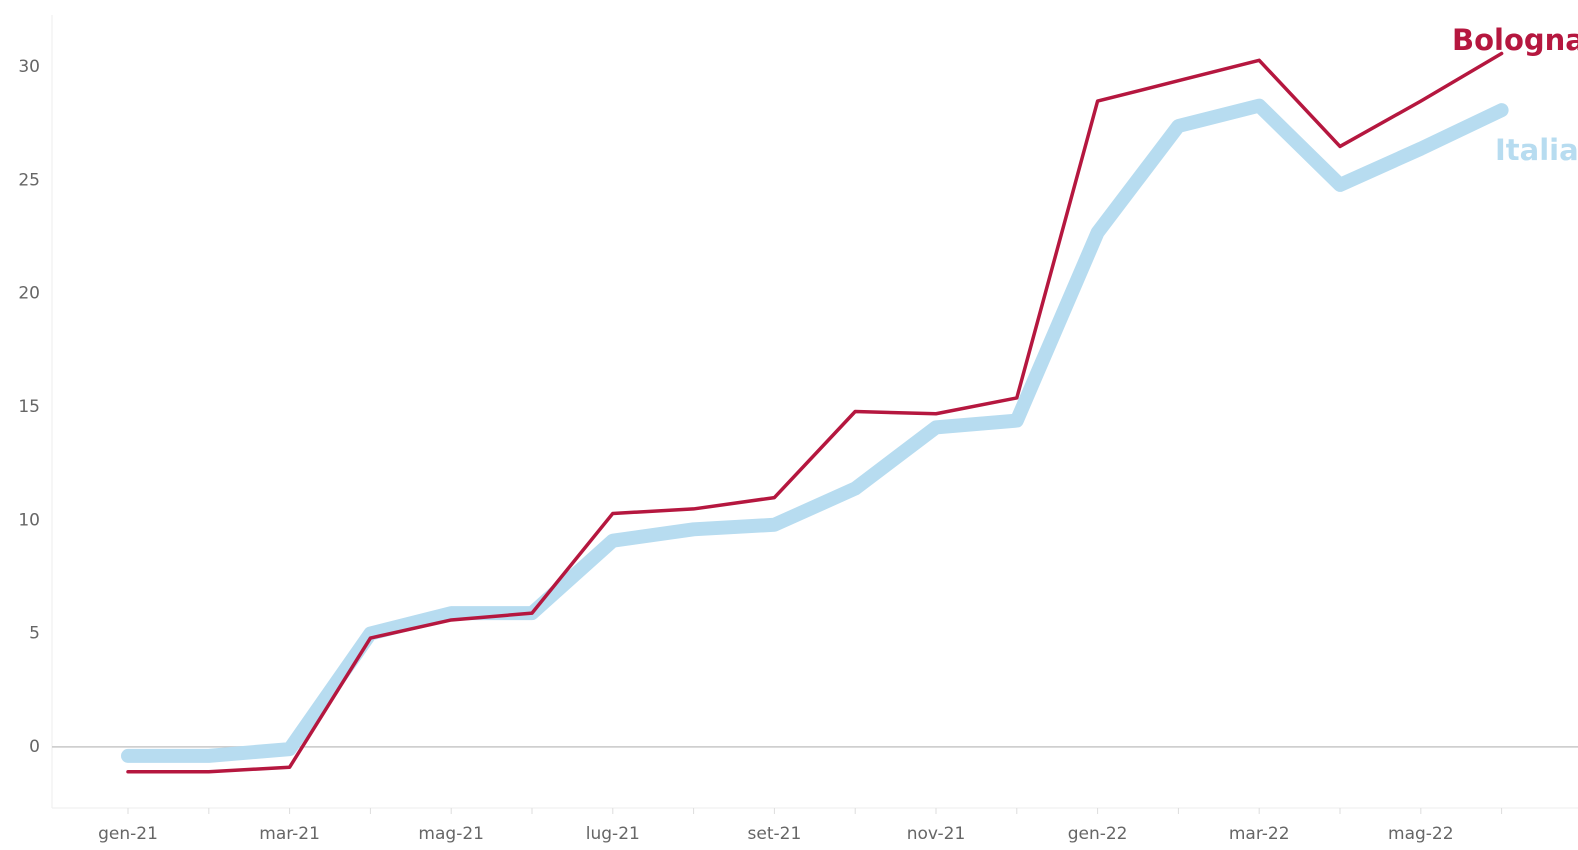 The image size is (1578, 850). What do you see at coordinates (29, 67) in the screenshot?
I see `y-tick-label: 30` at bounding box center [29, 67].